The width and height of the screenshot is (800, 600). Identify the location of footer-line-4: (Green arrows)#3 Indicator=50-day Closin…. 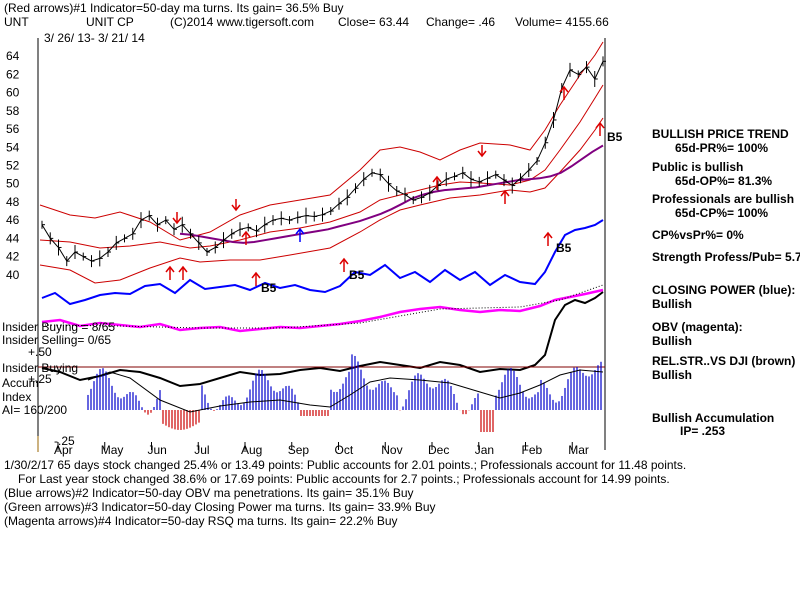
(220, 507).